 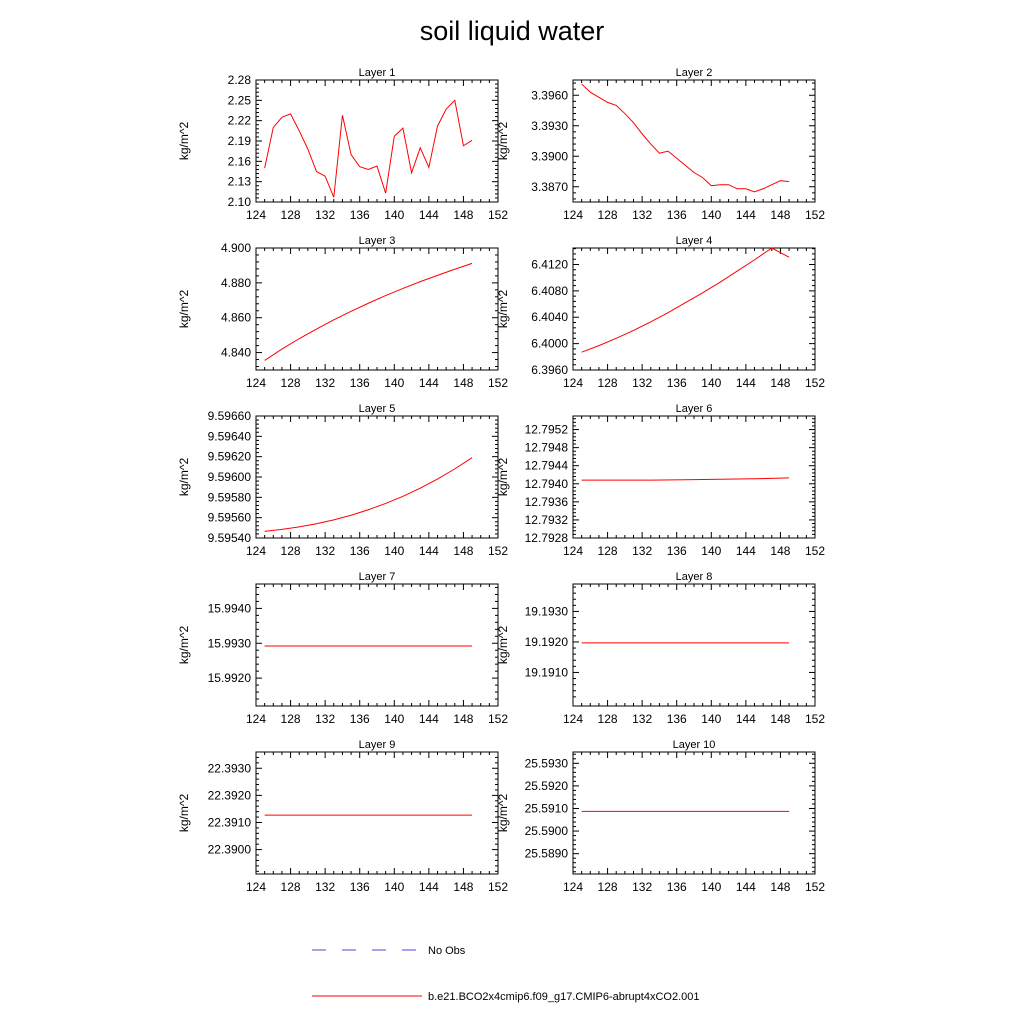 I want to click on y-tick-label: 12.7948, so click(x=547, y=448).